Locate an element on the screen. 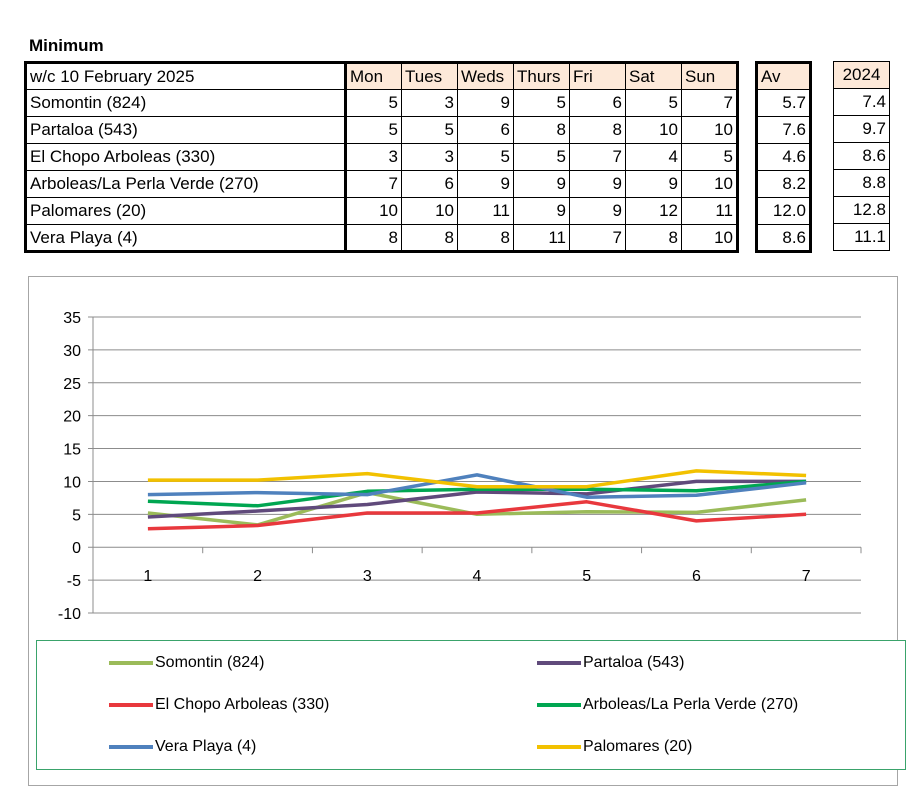 The width and height of the screenshot is (917, 800). x-tick-label: 3 is located at coordinates (367, 576).